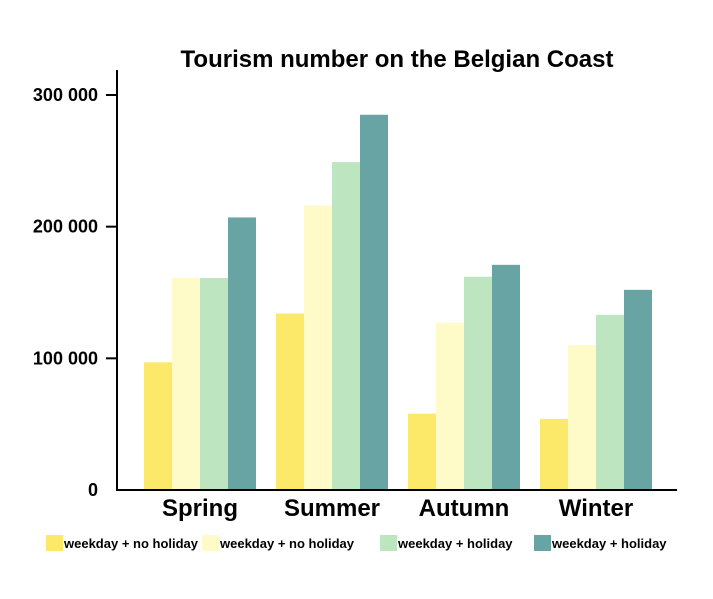  Describe the element at coordinates (65, 227) in the screenshot. I see `y-tick-label: 200 000` at that location.